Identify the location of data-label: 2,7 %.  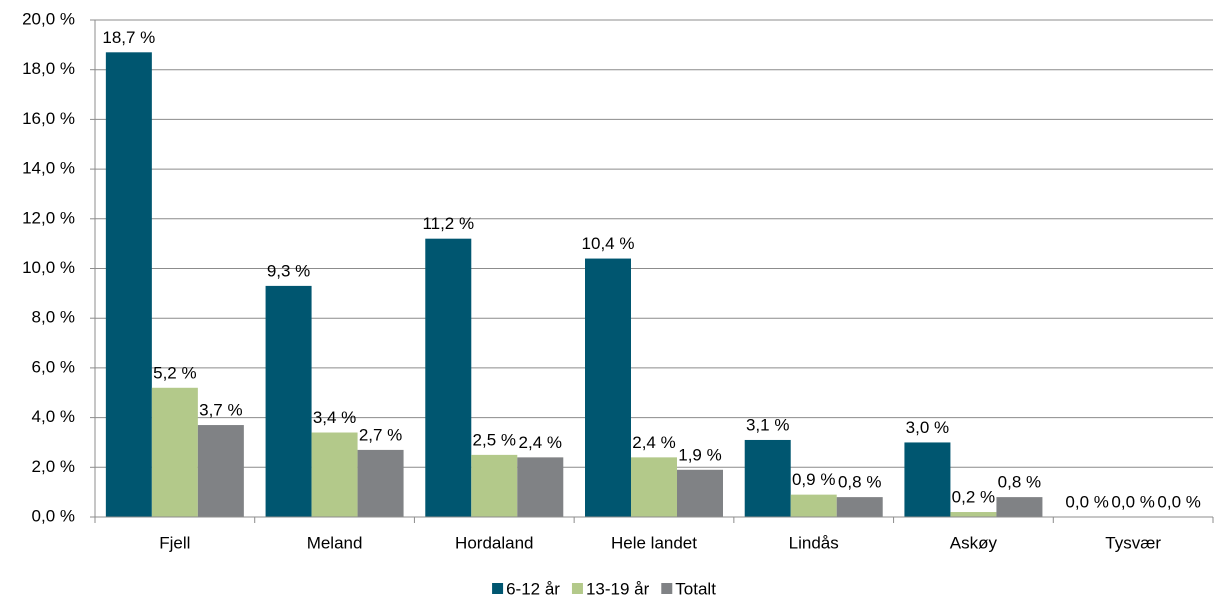
(380, 434).